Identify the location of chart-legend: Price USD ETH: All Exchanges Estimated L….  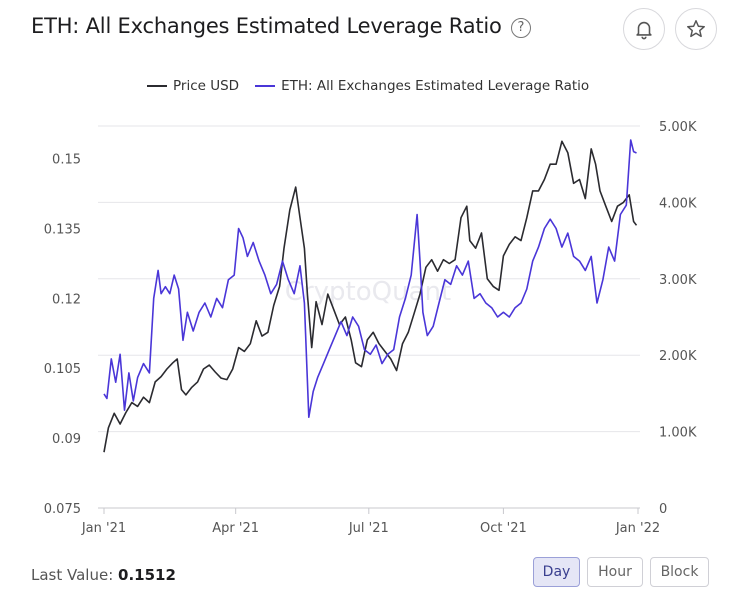
(376, 86).